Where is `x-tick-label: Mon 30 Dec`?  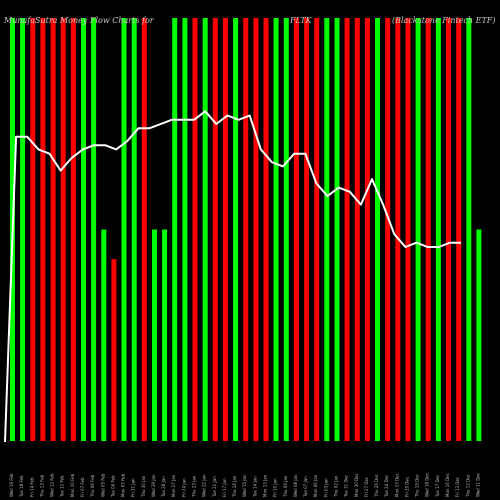 x-tick-label: Mon 30 Dec is located at coordinates (356, 485).